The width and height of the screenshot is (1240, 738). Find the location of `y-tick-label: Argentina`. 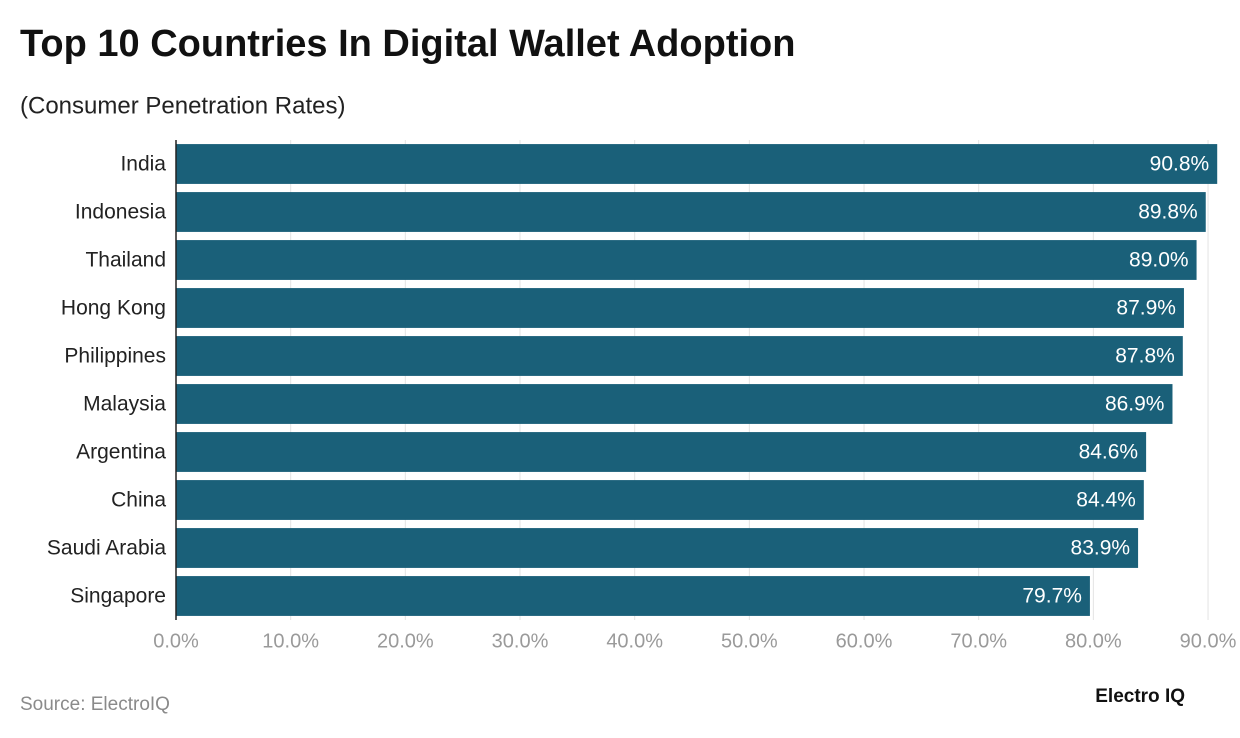

y-tick-label: Argentina is located at coordinates (121, 452).